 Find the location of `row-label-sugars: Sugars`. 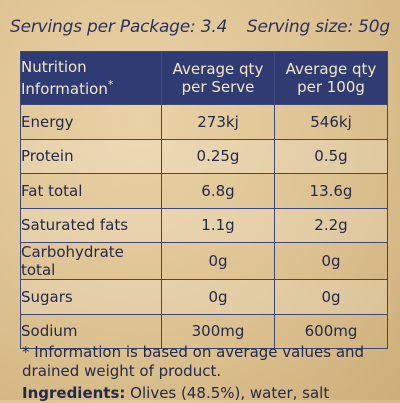

row-label-sugars: Sugars is located at coordinates (91, 297).